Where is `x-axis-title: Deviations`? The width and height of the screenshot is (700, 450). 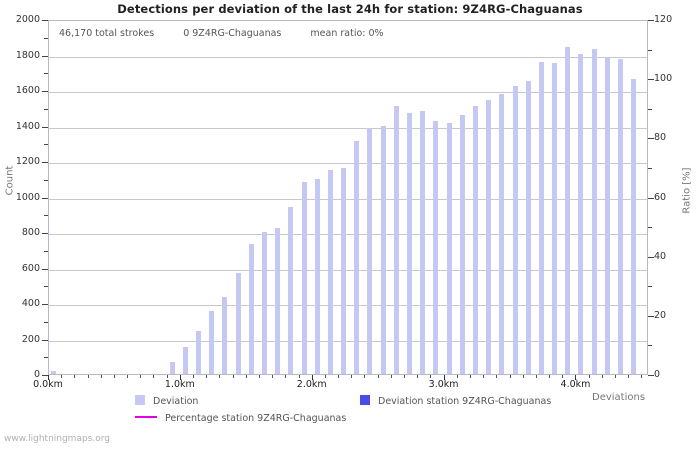
x-axis-title: Deviations is located at coordinates (619, 397).